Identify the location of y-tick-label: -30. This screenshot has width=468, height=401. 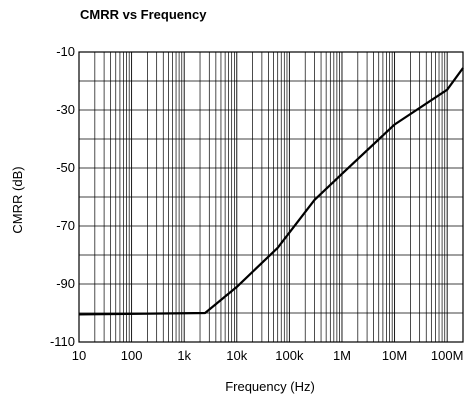
(65, 109).